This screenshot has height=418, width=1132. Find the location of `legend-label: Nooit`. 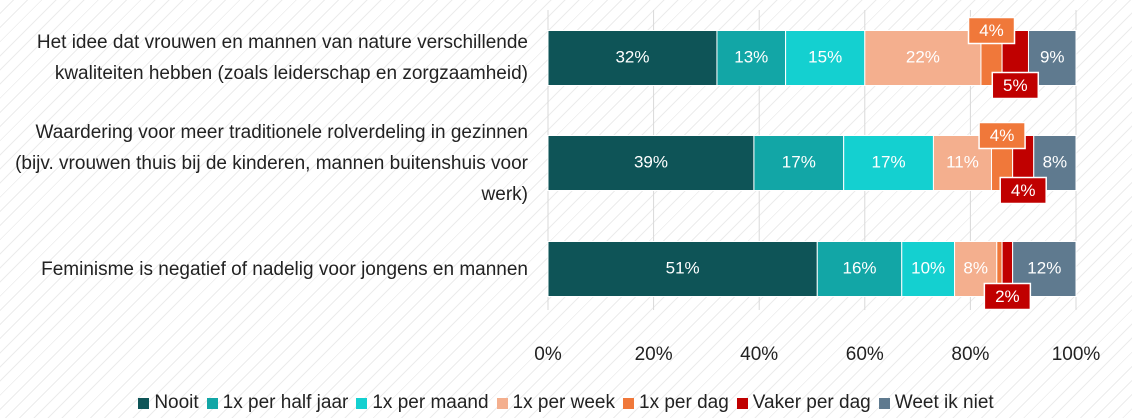

legend-label: Nooit is located at coordinates (176, 402).